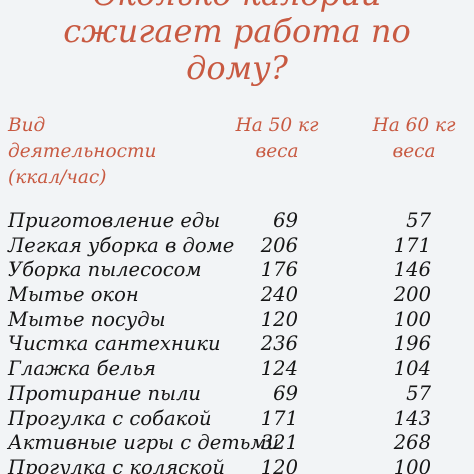 The image size is (474, 474). Describe the element at coordinates (237, 369) in the screenshot. I see `table-row: Глажка белья 124 104` at that location.